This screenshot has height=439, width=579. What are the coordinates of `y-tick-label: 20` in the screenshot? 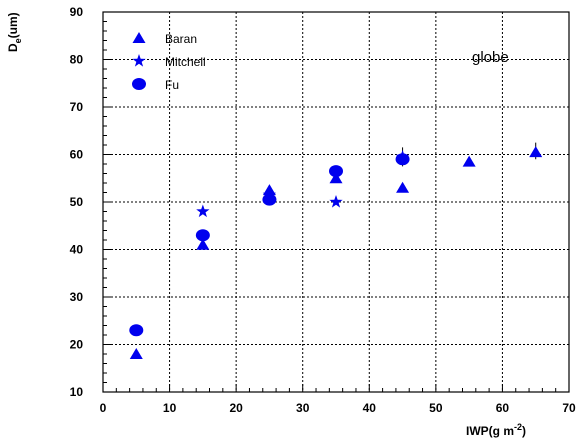 It's located at (77, 345).